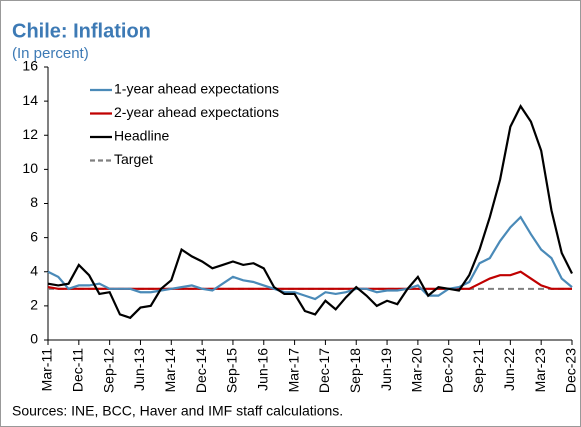 The width and height of the screenshot is (581, 427). Describe the element at coordinates (540, 370) in the screenshot. I see `x-tick-label: Mar-23` at that location.